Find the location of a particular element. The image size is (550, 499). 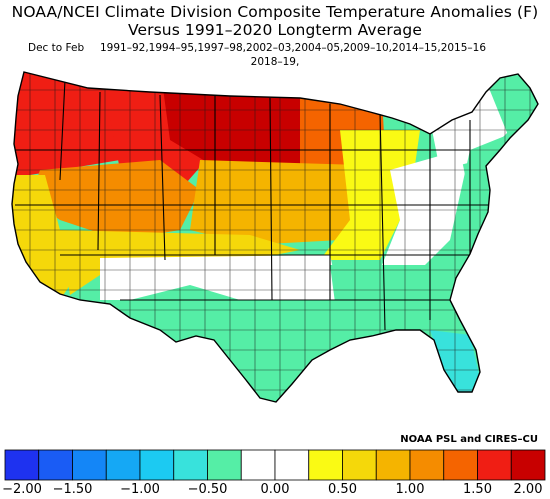

colorbar-tick-label: 1.50 is located at coordinates (477, 489).